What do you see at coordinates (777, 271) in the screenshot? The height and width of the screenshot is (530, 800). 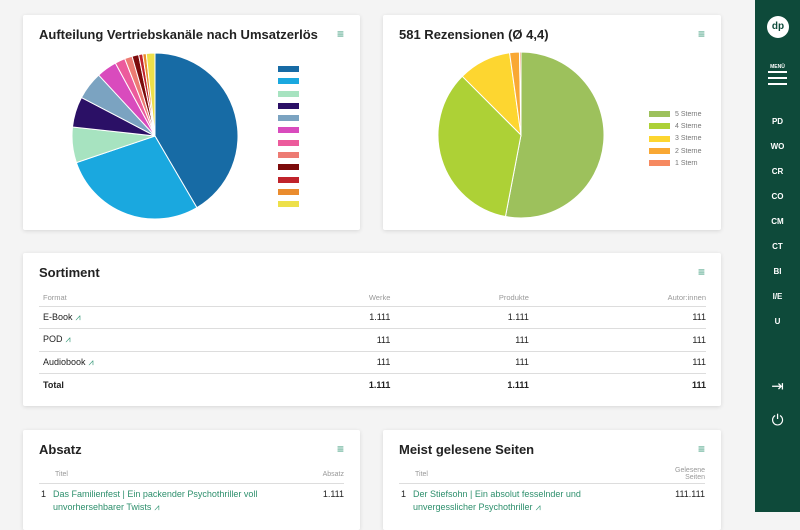 I see `sidebar-item-bi: BI` at bounding box center [777, 271].